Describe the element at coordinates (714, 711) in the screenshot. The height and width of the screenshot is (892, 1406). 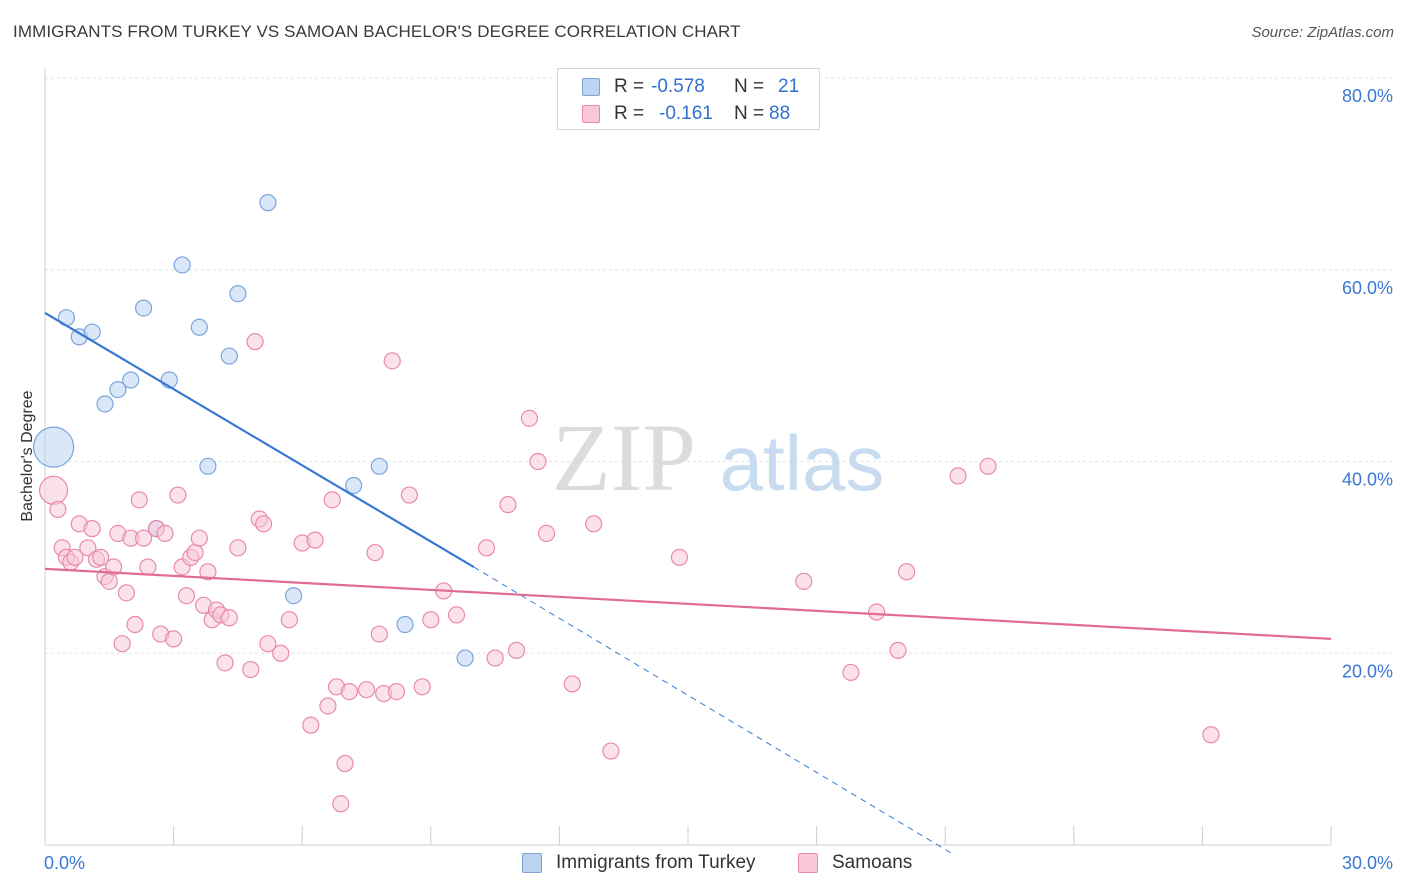
I see `turkey-trend-extension` at that location.